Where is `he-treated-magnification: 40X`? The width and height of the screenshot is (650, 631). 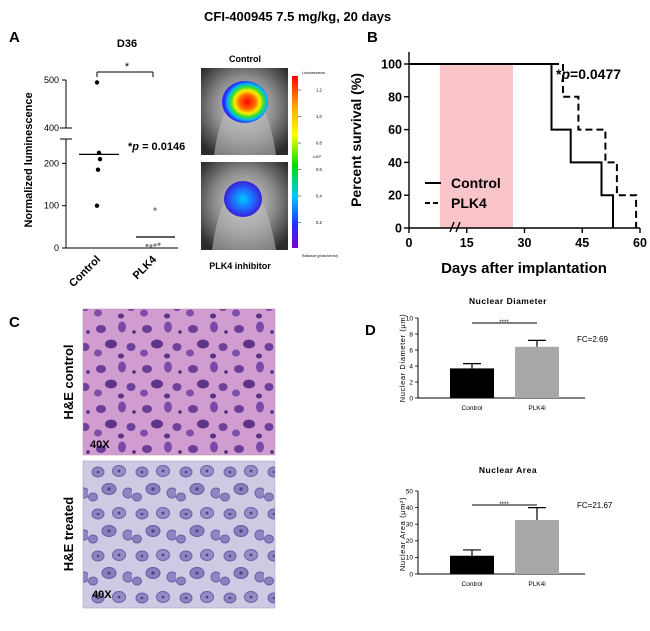 he-treated-magnification: 40X is located at coordinates (102, 595).